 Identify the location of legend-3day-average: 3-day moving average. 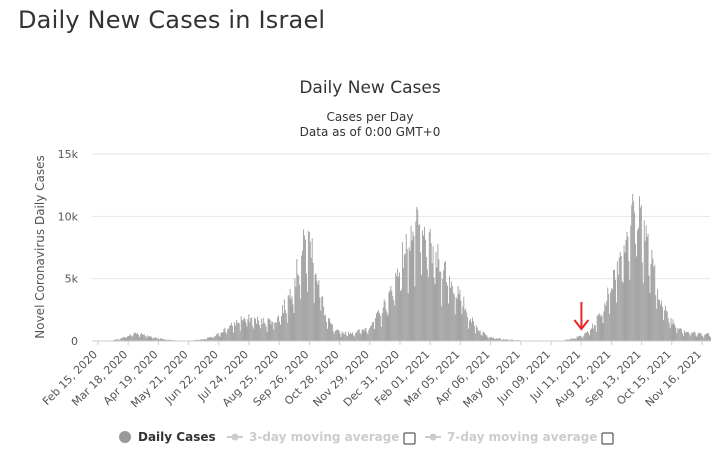
(313, 437).